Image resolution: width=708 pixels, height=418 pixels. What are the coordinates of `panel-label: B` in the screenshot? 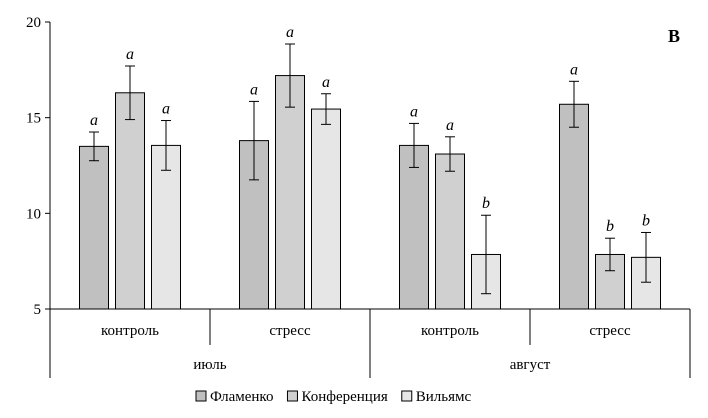 It's located at (674, 36).